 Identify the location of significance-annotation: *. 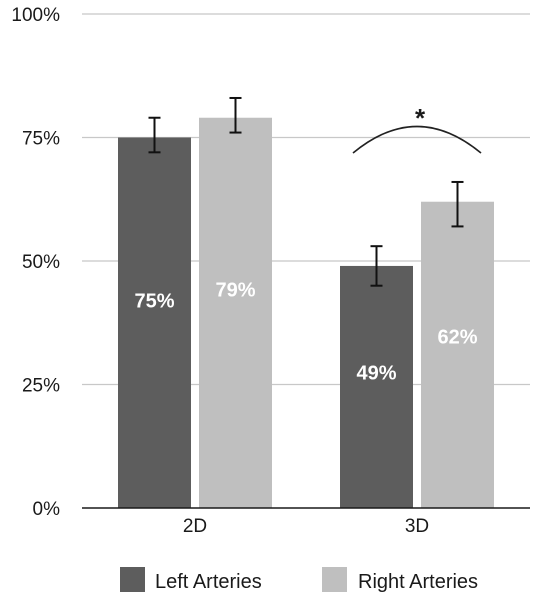
(417, 128).